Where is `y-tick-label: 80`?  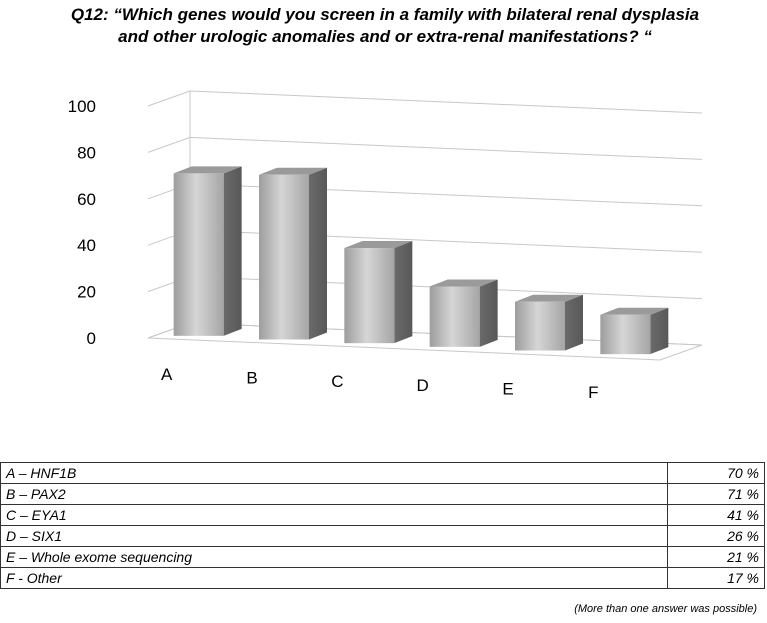
y-tick-label: 80 is located at coordinates (86, 152).